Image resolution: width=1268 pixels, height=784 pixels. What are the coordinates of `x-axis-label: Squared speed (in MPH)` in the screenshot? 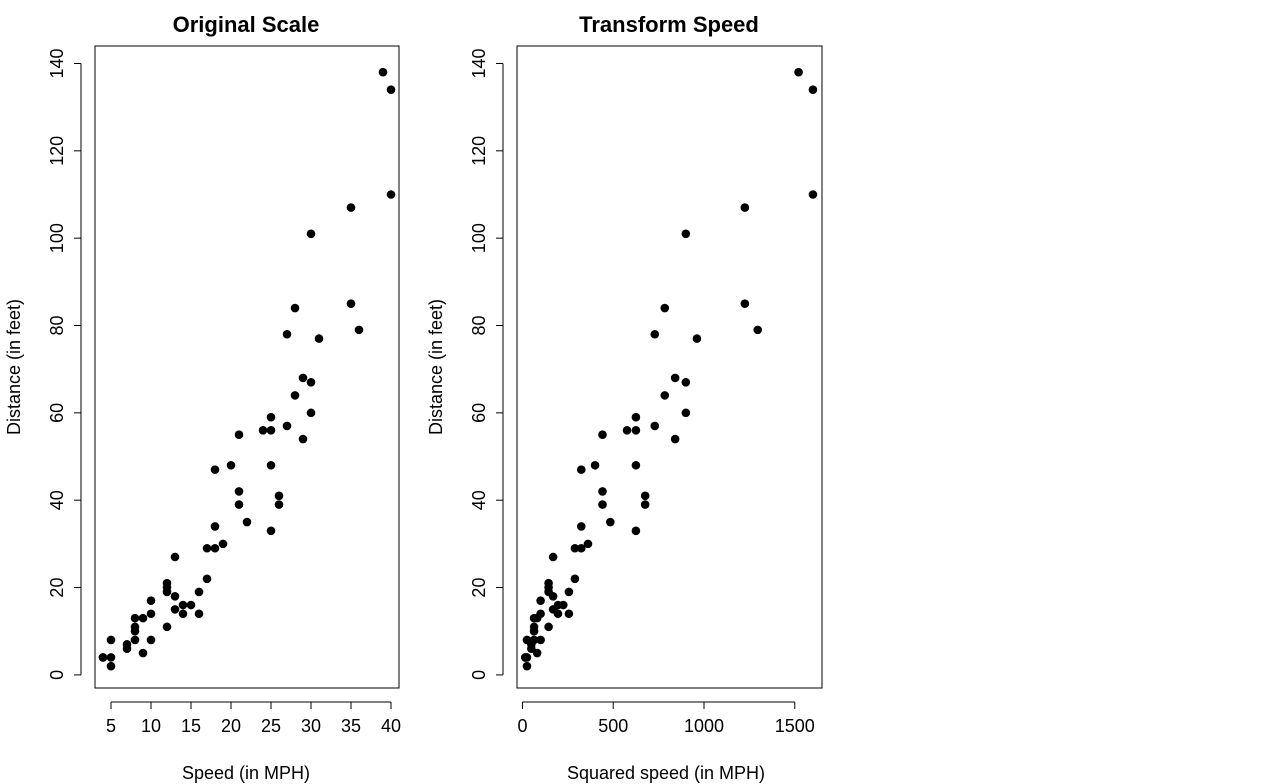 It's located at (666, 773).